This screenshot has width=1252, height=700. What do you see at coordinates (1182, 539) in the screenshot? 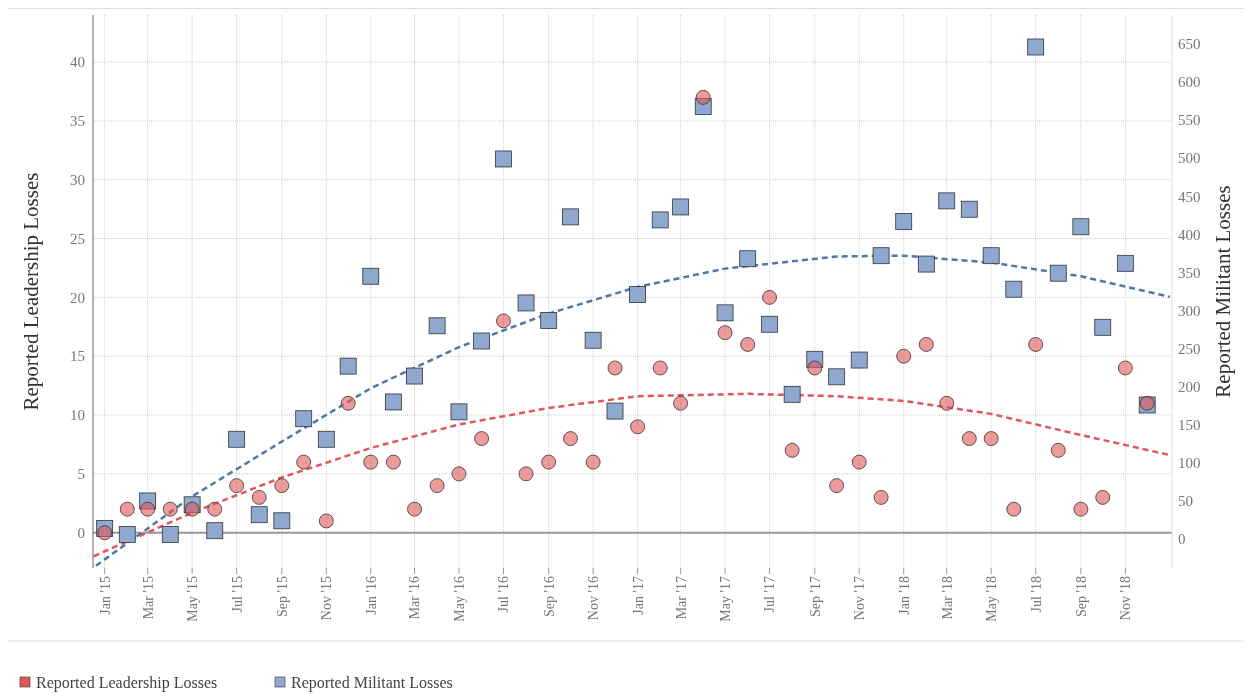
I see `y2-tick-label: 0` at bounding box center [1182, 539].